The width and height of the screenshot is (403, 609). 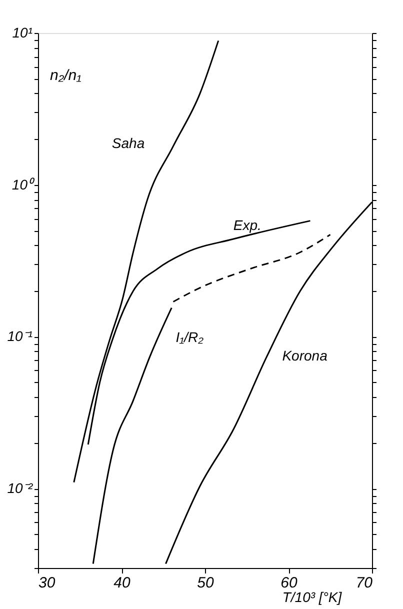 What do you see at coordinates (66, 75) in the screenshot?
I see `y-axis-title: n₂/n₁` at bounding box center [66, 75].